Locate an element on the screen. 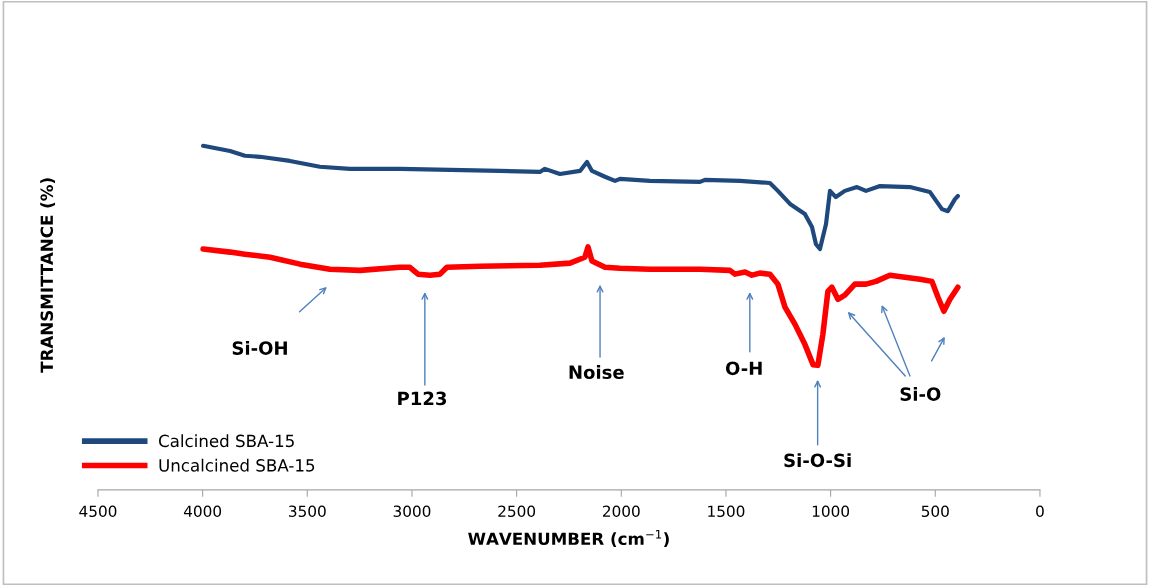 The image size is (1150, 586). x-tick-label: 1000 is located at coordinates (831, 511).